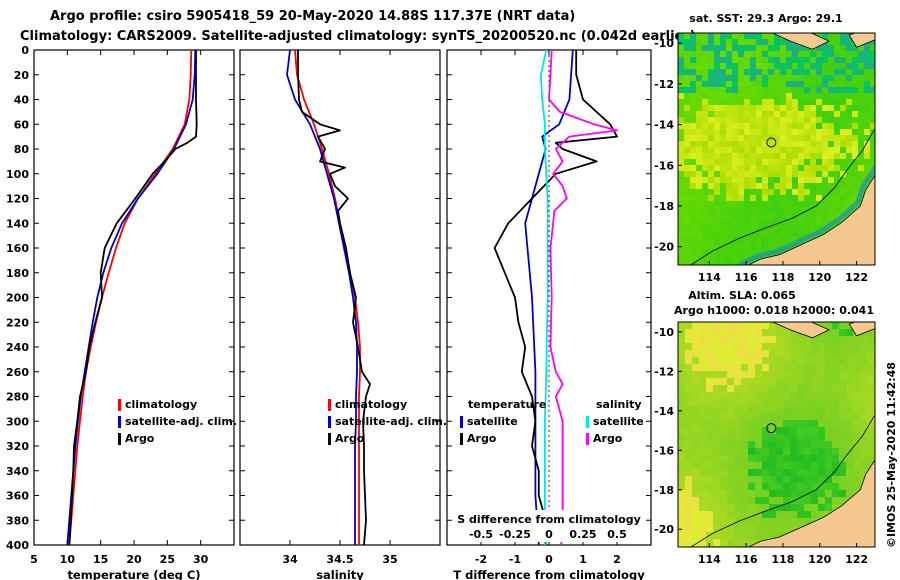 This screenshot has height=580, width=900. I want to click on series-line-salinity-satellite, so click(544, 297).